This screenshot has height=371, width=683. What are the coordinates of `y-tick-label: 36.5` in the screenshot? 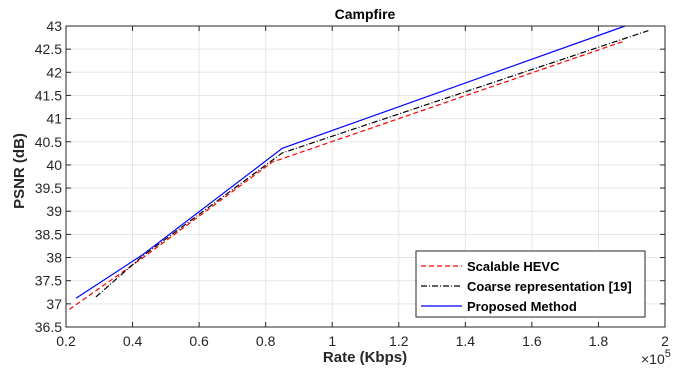 It's located at (48, 327).